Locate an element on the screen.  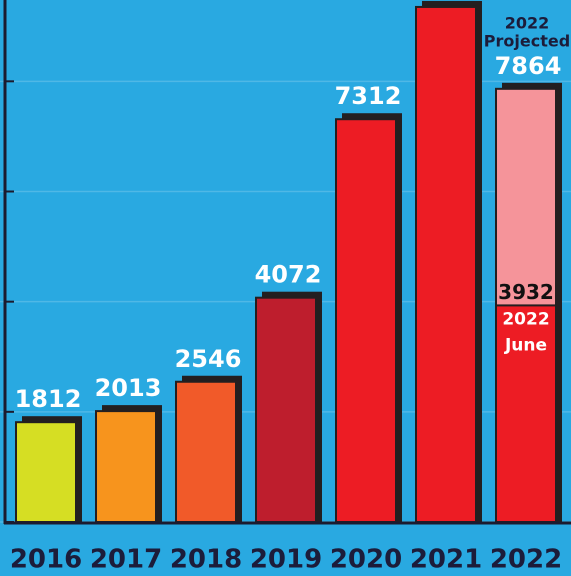
x-tick-label: 2021 is located at coordinates (446, 560).